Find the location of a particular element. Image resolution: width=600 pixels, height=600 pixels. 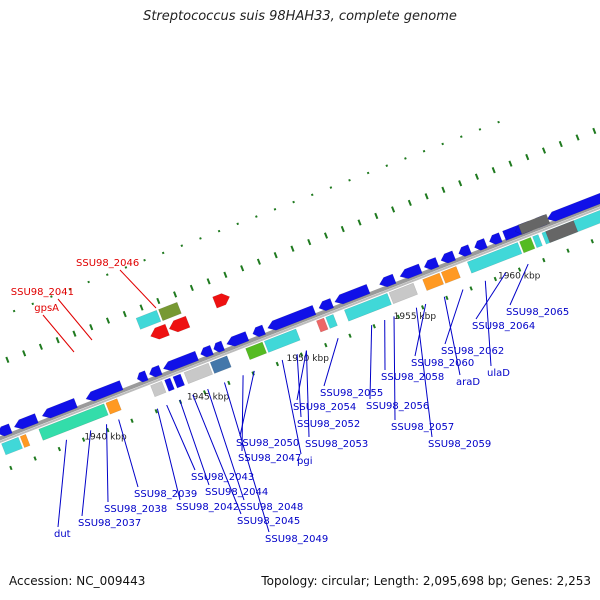

gene-label: SSU98_2062 is located at coordinates (472, 351).